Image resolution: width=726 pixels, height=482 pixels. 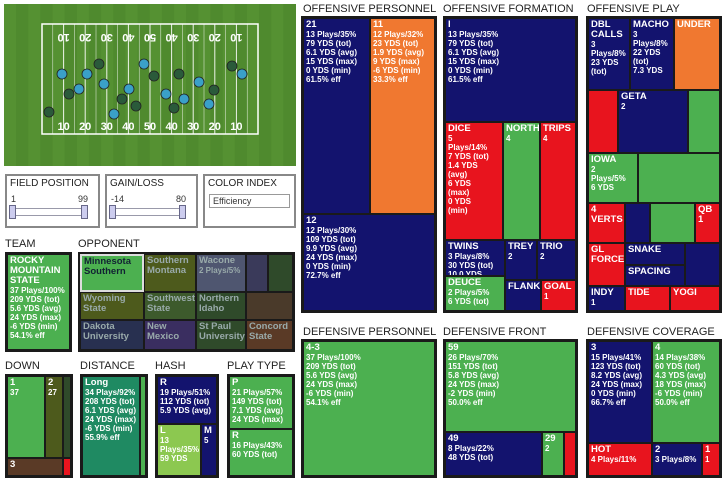 I want to click on tile-stat: 13 Plays/35%, so click(x=473, y=34).